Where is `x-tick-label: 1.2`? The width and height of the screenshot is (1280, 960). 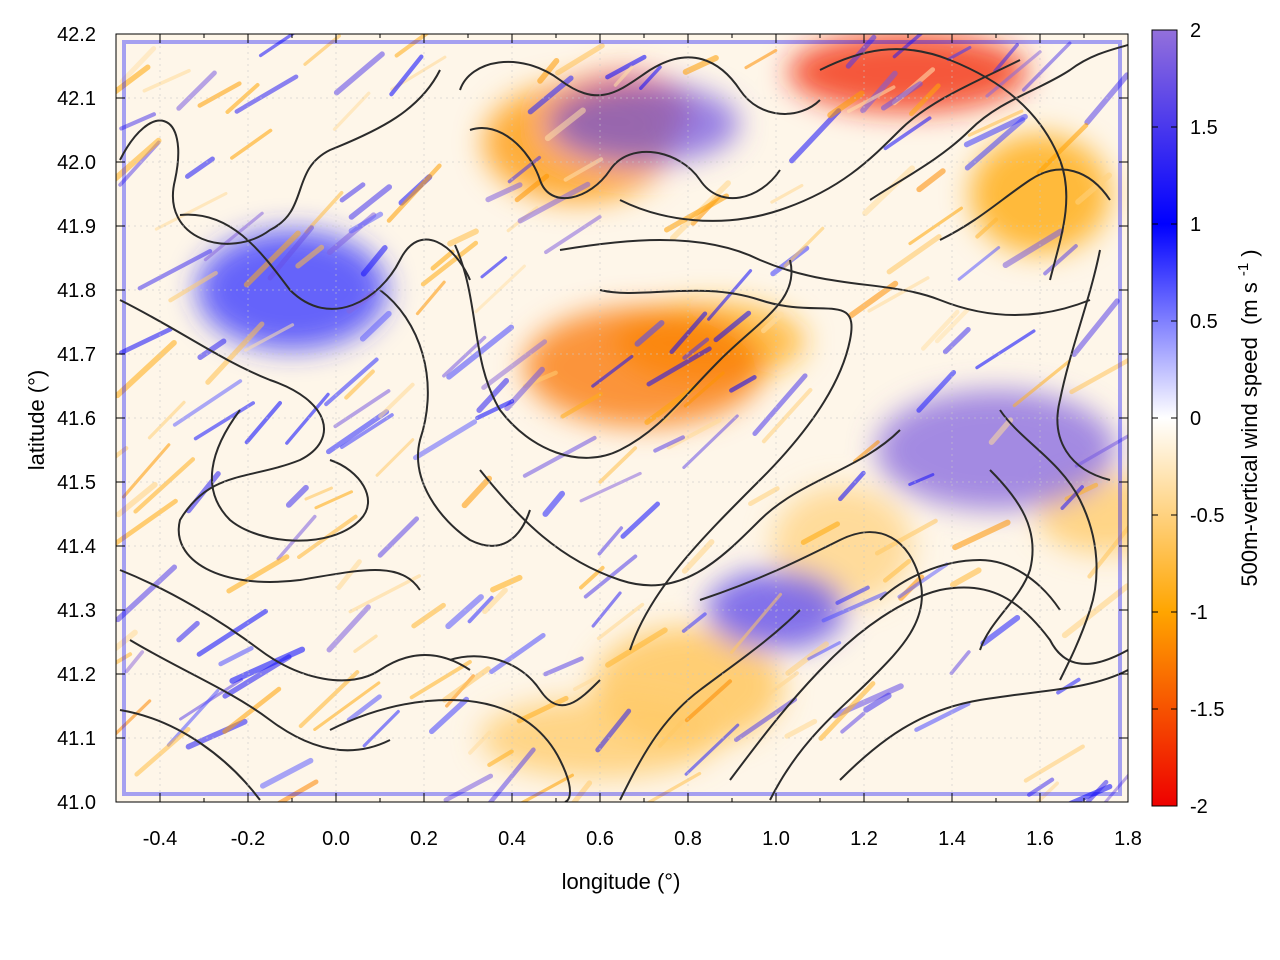
x-tick-label: 1.2 is located at coordinates (864, 839).